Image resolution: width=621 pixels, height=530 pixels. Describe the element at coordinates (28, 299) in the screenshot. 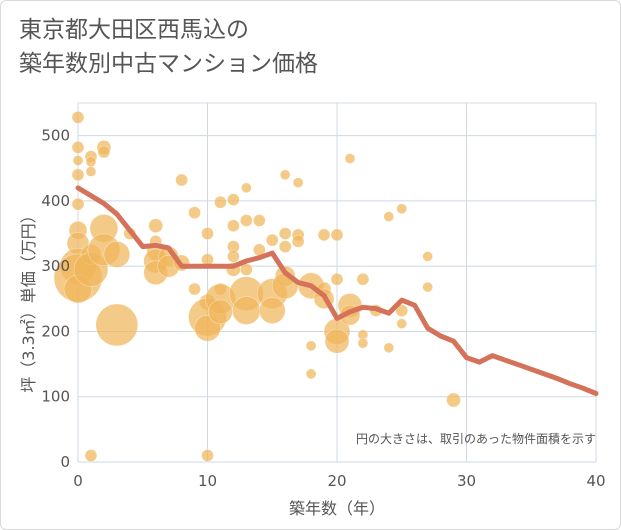

I see `y-axis-label: 坪（3.3㎡）単価（万円）` at that location.